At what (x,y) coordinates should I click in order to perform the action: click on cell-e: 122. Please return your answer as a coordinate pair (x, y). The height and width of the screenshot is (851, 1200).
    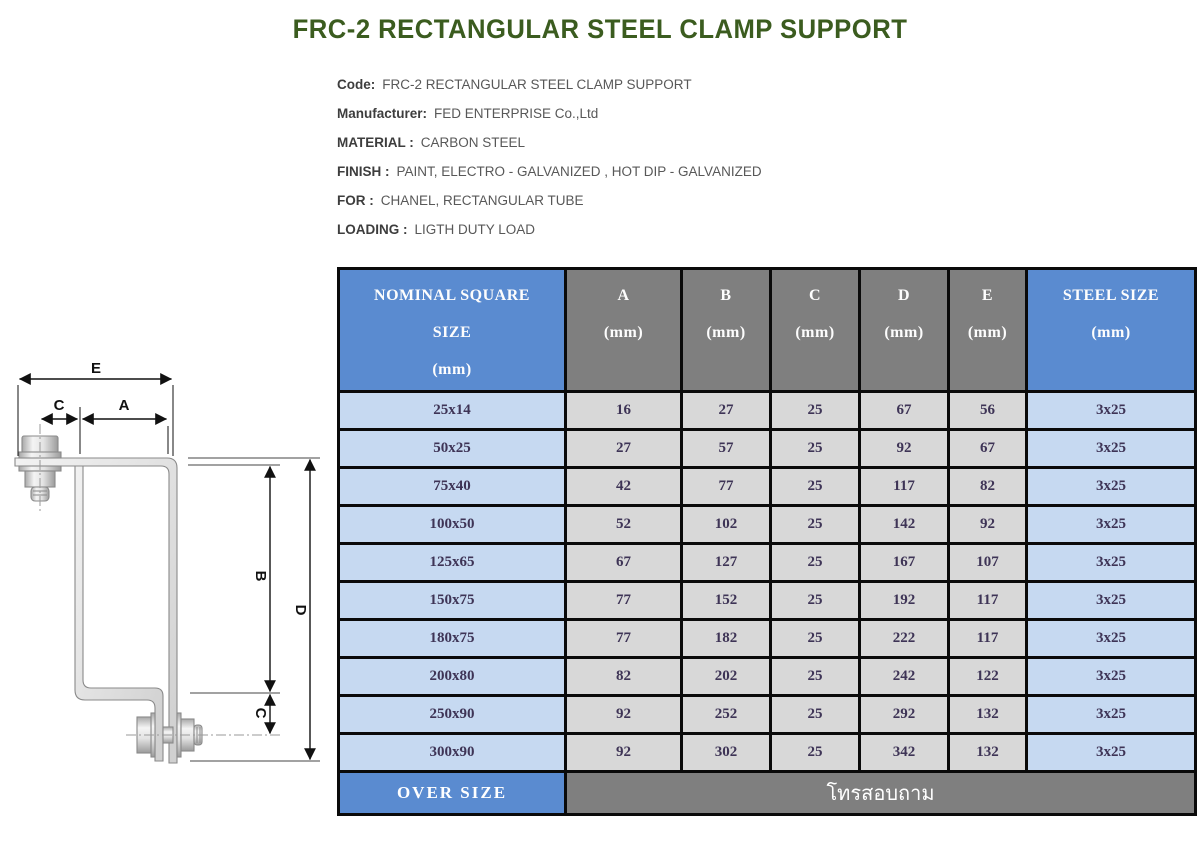
    Looking at the image, I should click on (987, 676).